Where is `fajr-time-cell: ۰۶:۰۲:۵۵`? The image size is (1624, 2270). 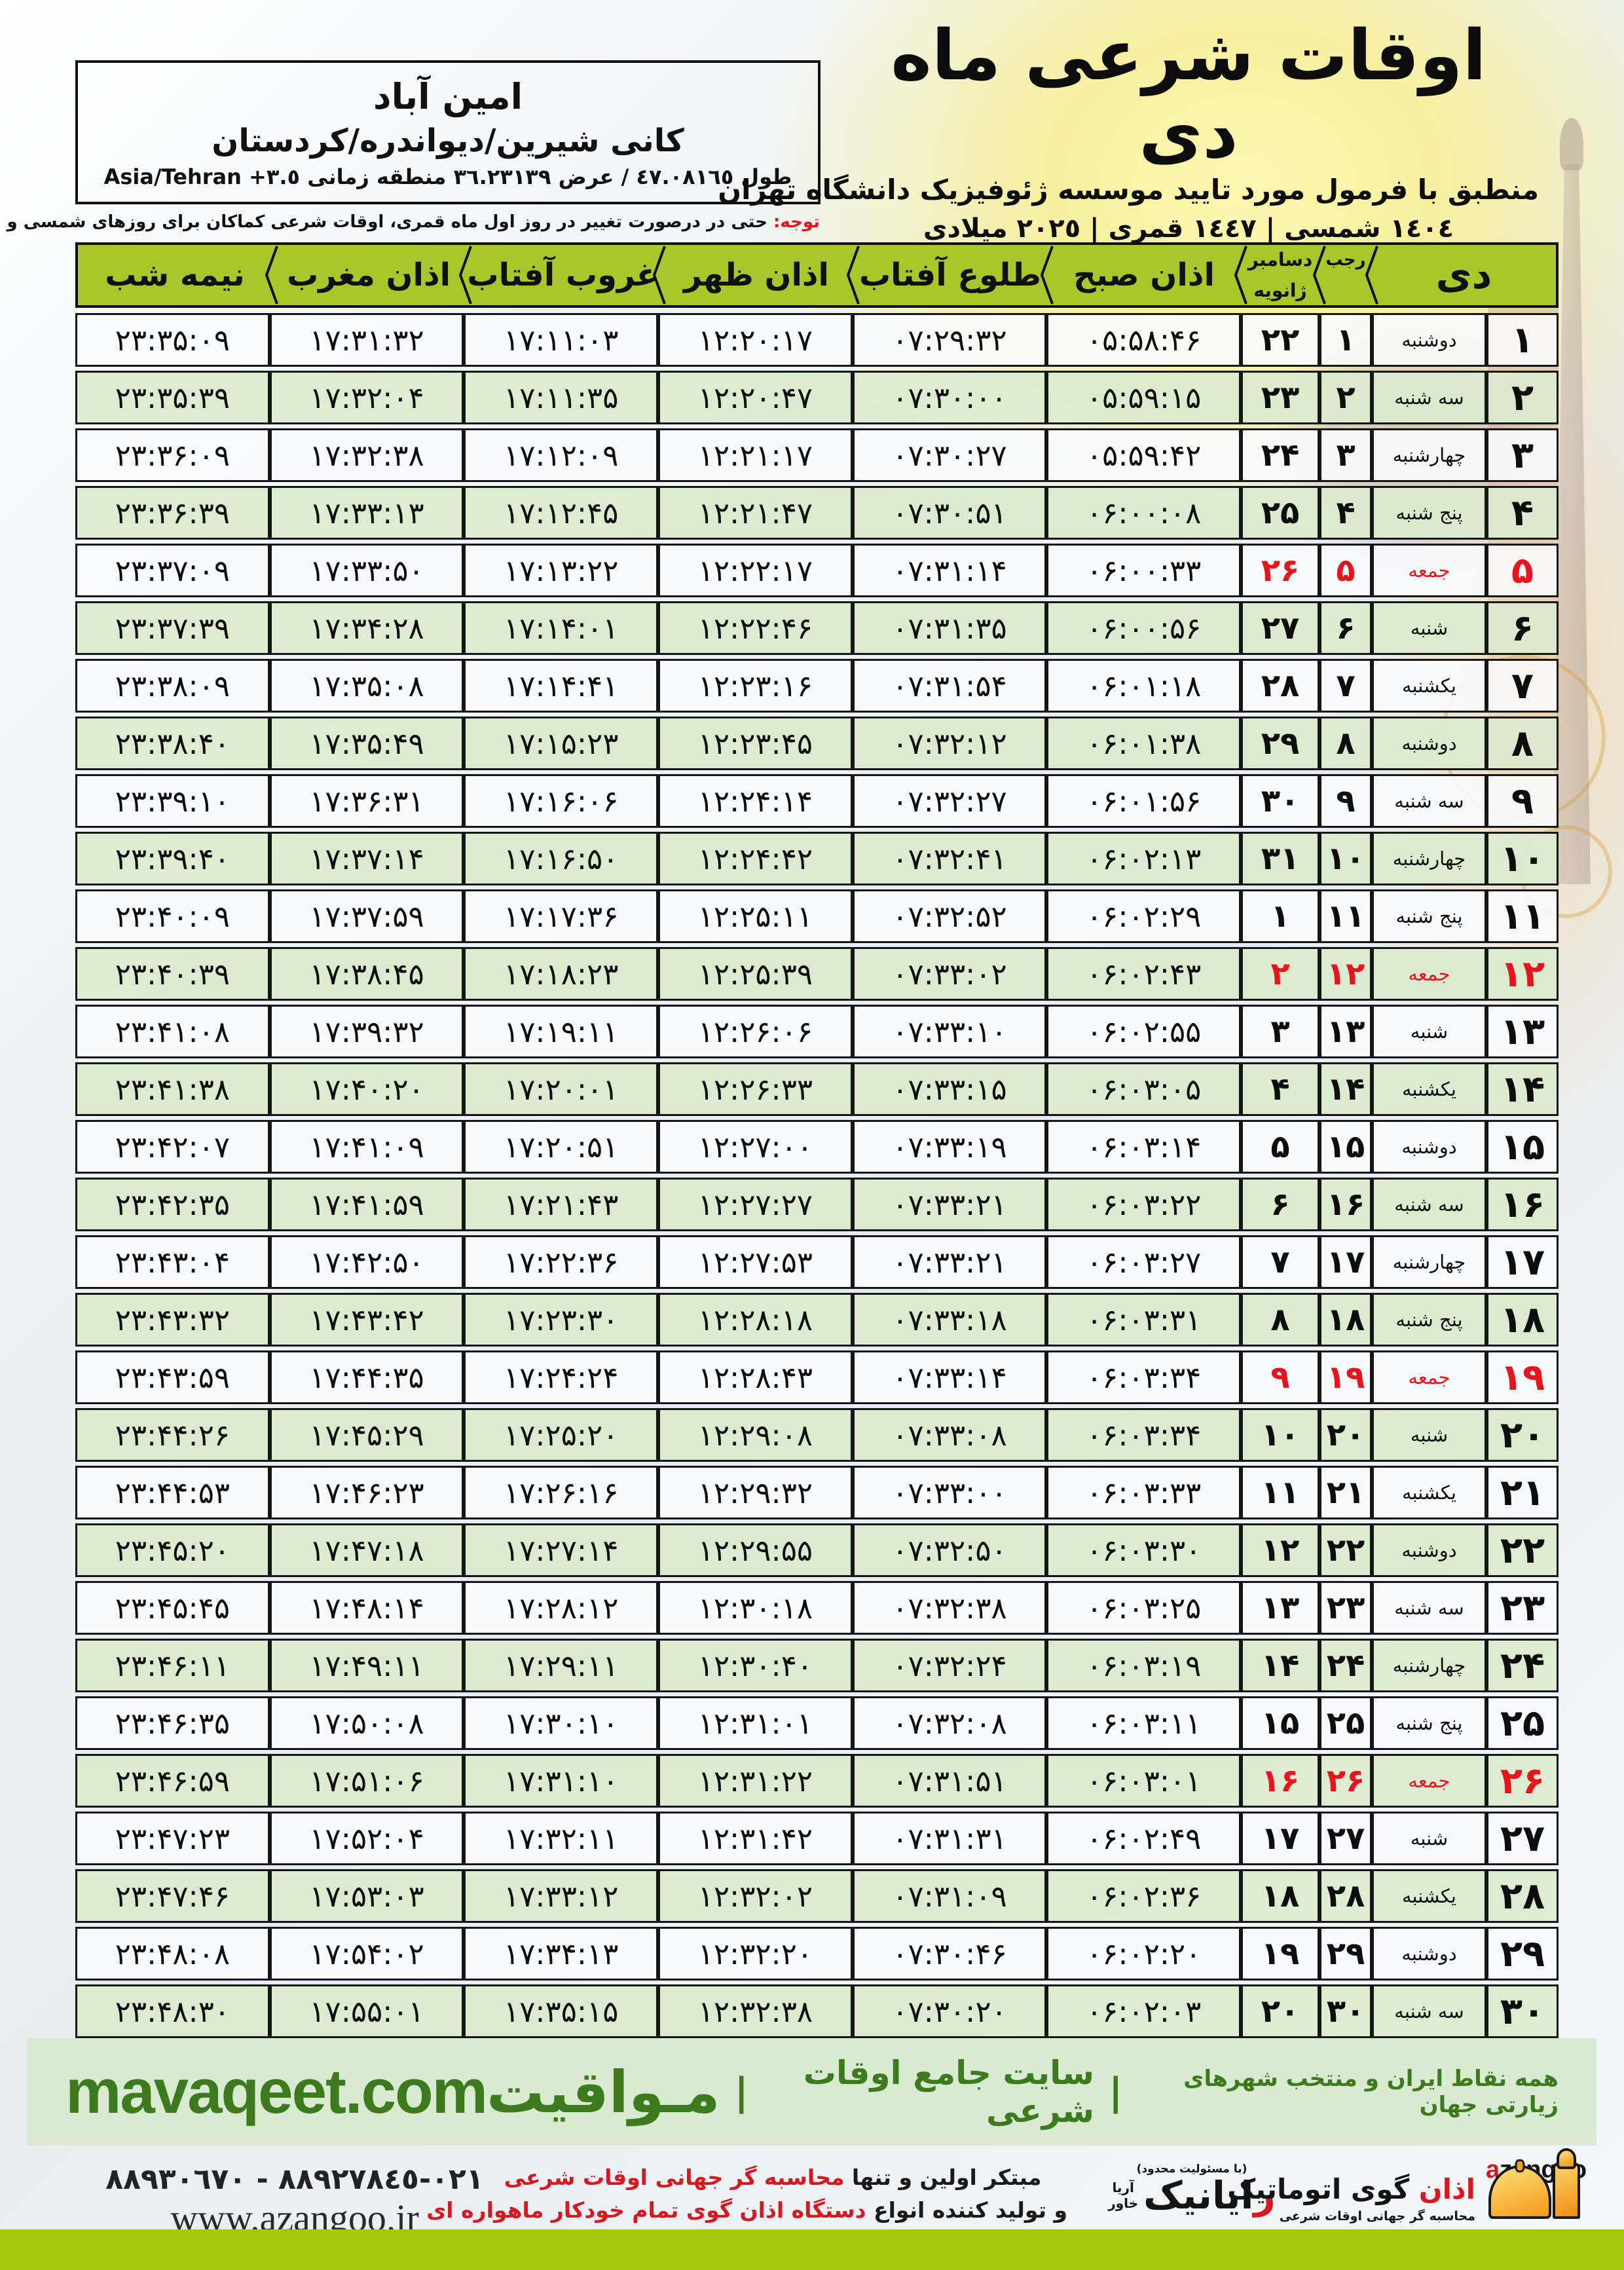
fajr-time-cell: ۰۶:۰۲:۵۵ is located at coordinates (1143, 1031).